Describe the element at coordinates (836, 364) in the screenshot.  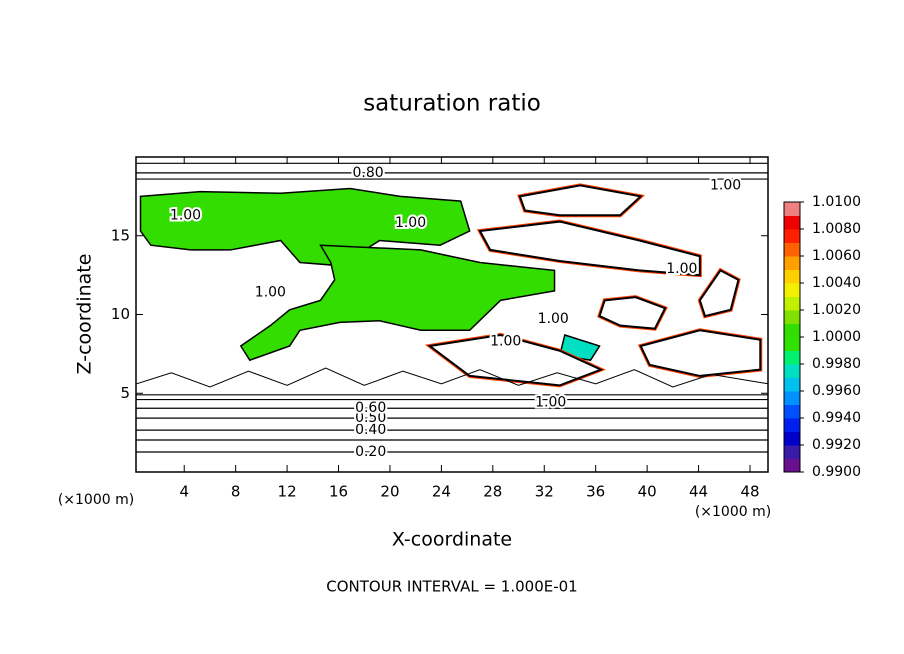
I see `colorbar-tick-label: 0.9980` at that location.